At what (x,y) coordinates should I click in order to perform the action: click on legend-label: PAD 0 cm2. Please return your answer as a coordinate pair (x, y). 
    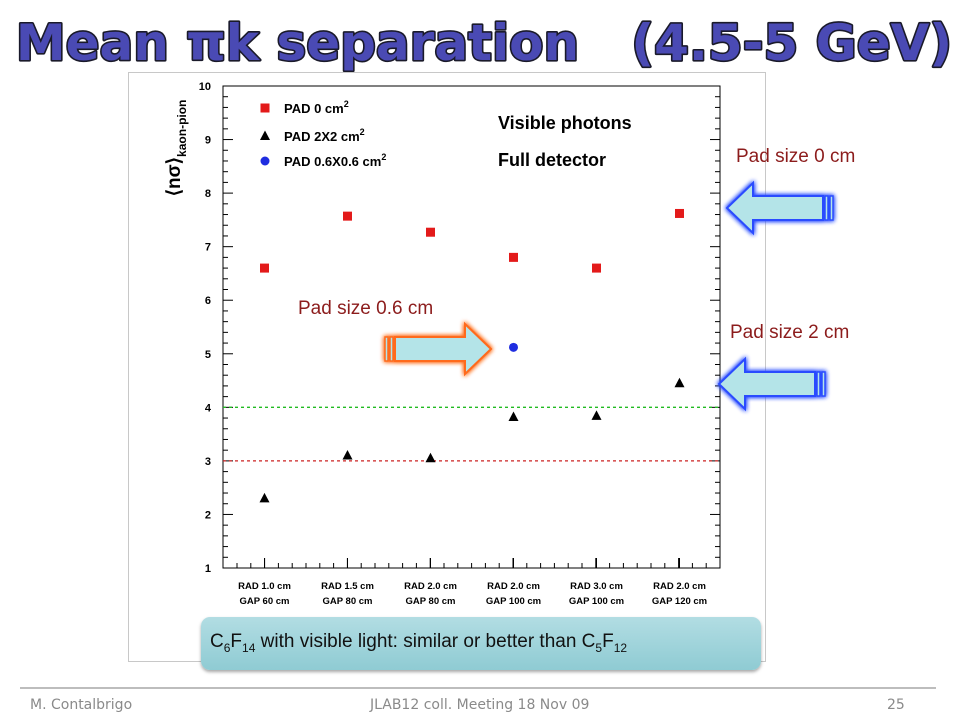
    Looking at the image, I should click on (316, 107).